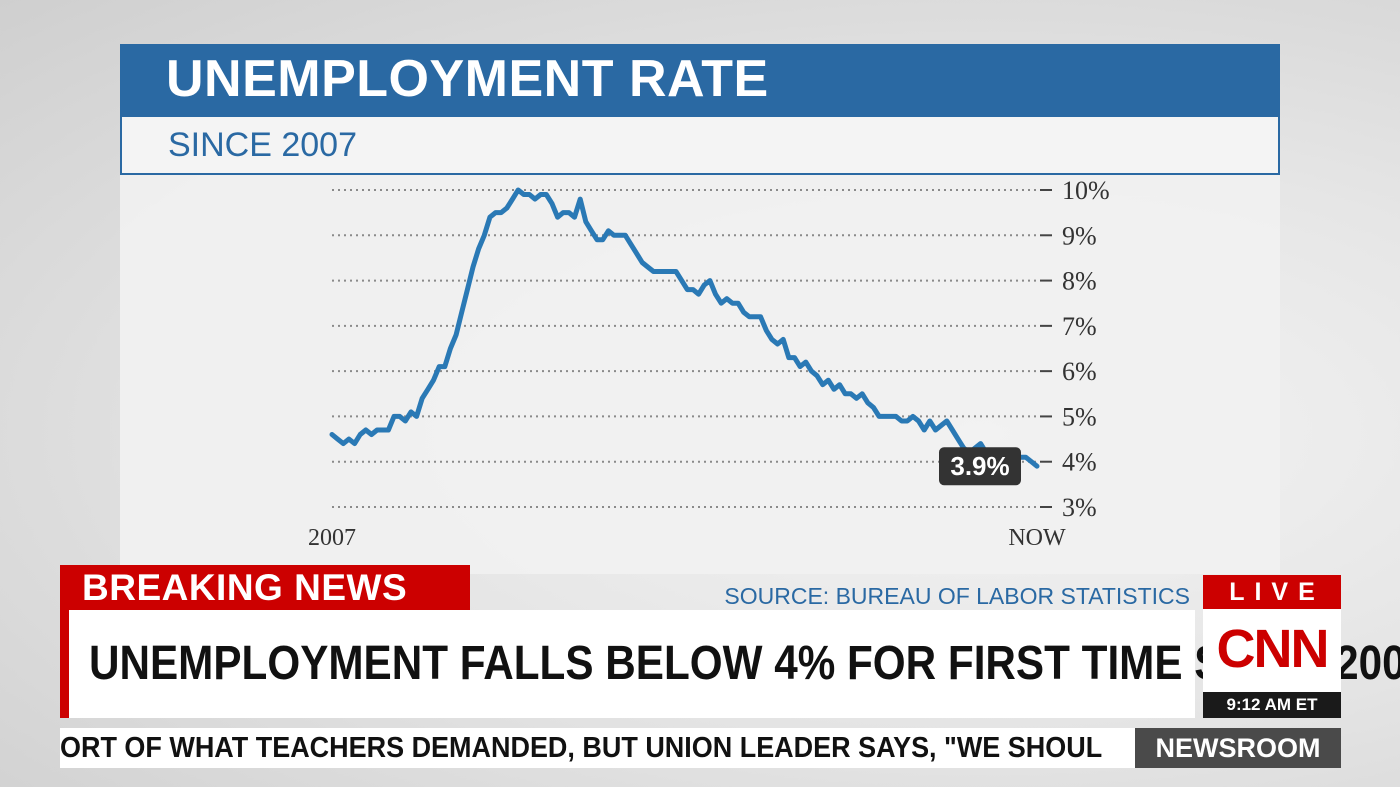  Describe the element at coordinates (332, 538) in the screenshot. I see `x-tick-label: 2007` at that location.